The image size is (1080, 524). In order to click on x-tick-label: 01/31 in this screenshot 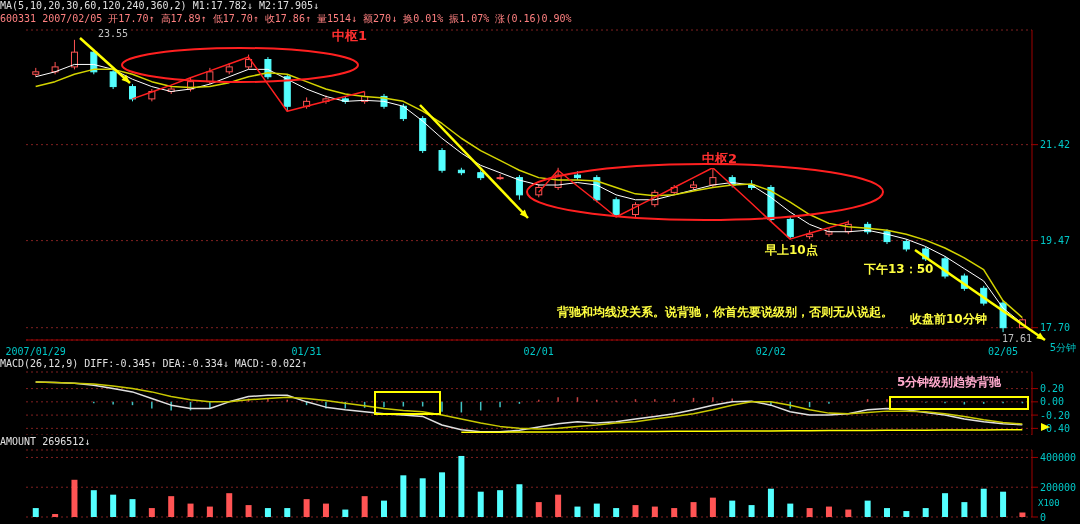, I will do `click(306, 352)`.